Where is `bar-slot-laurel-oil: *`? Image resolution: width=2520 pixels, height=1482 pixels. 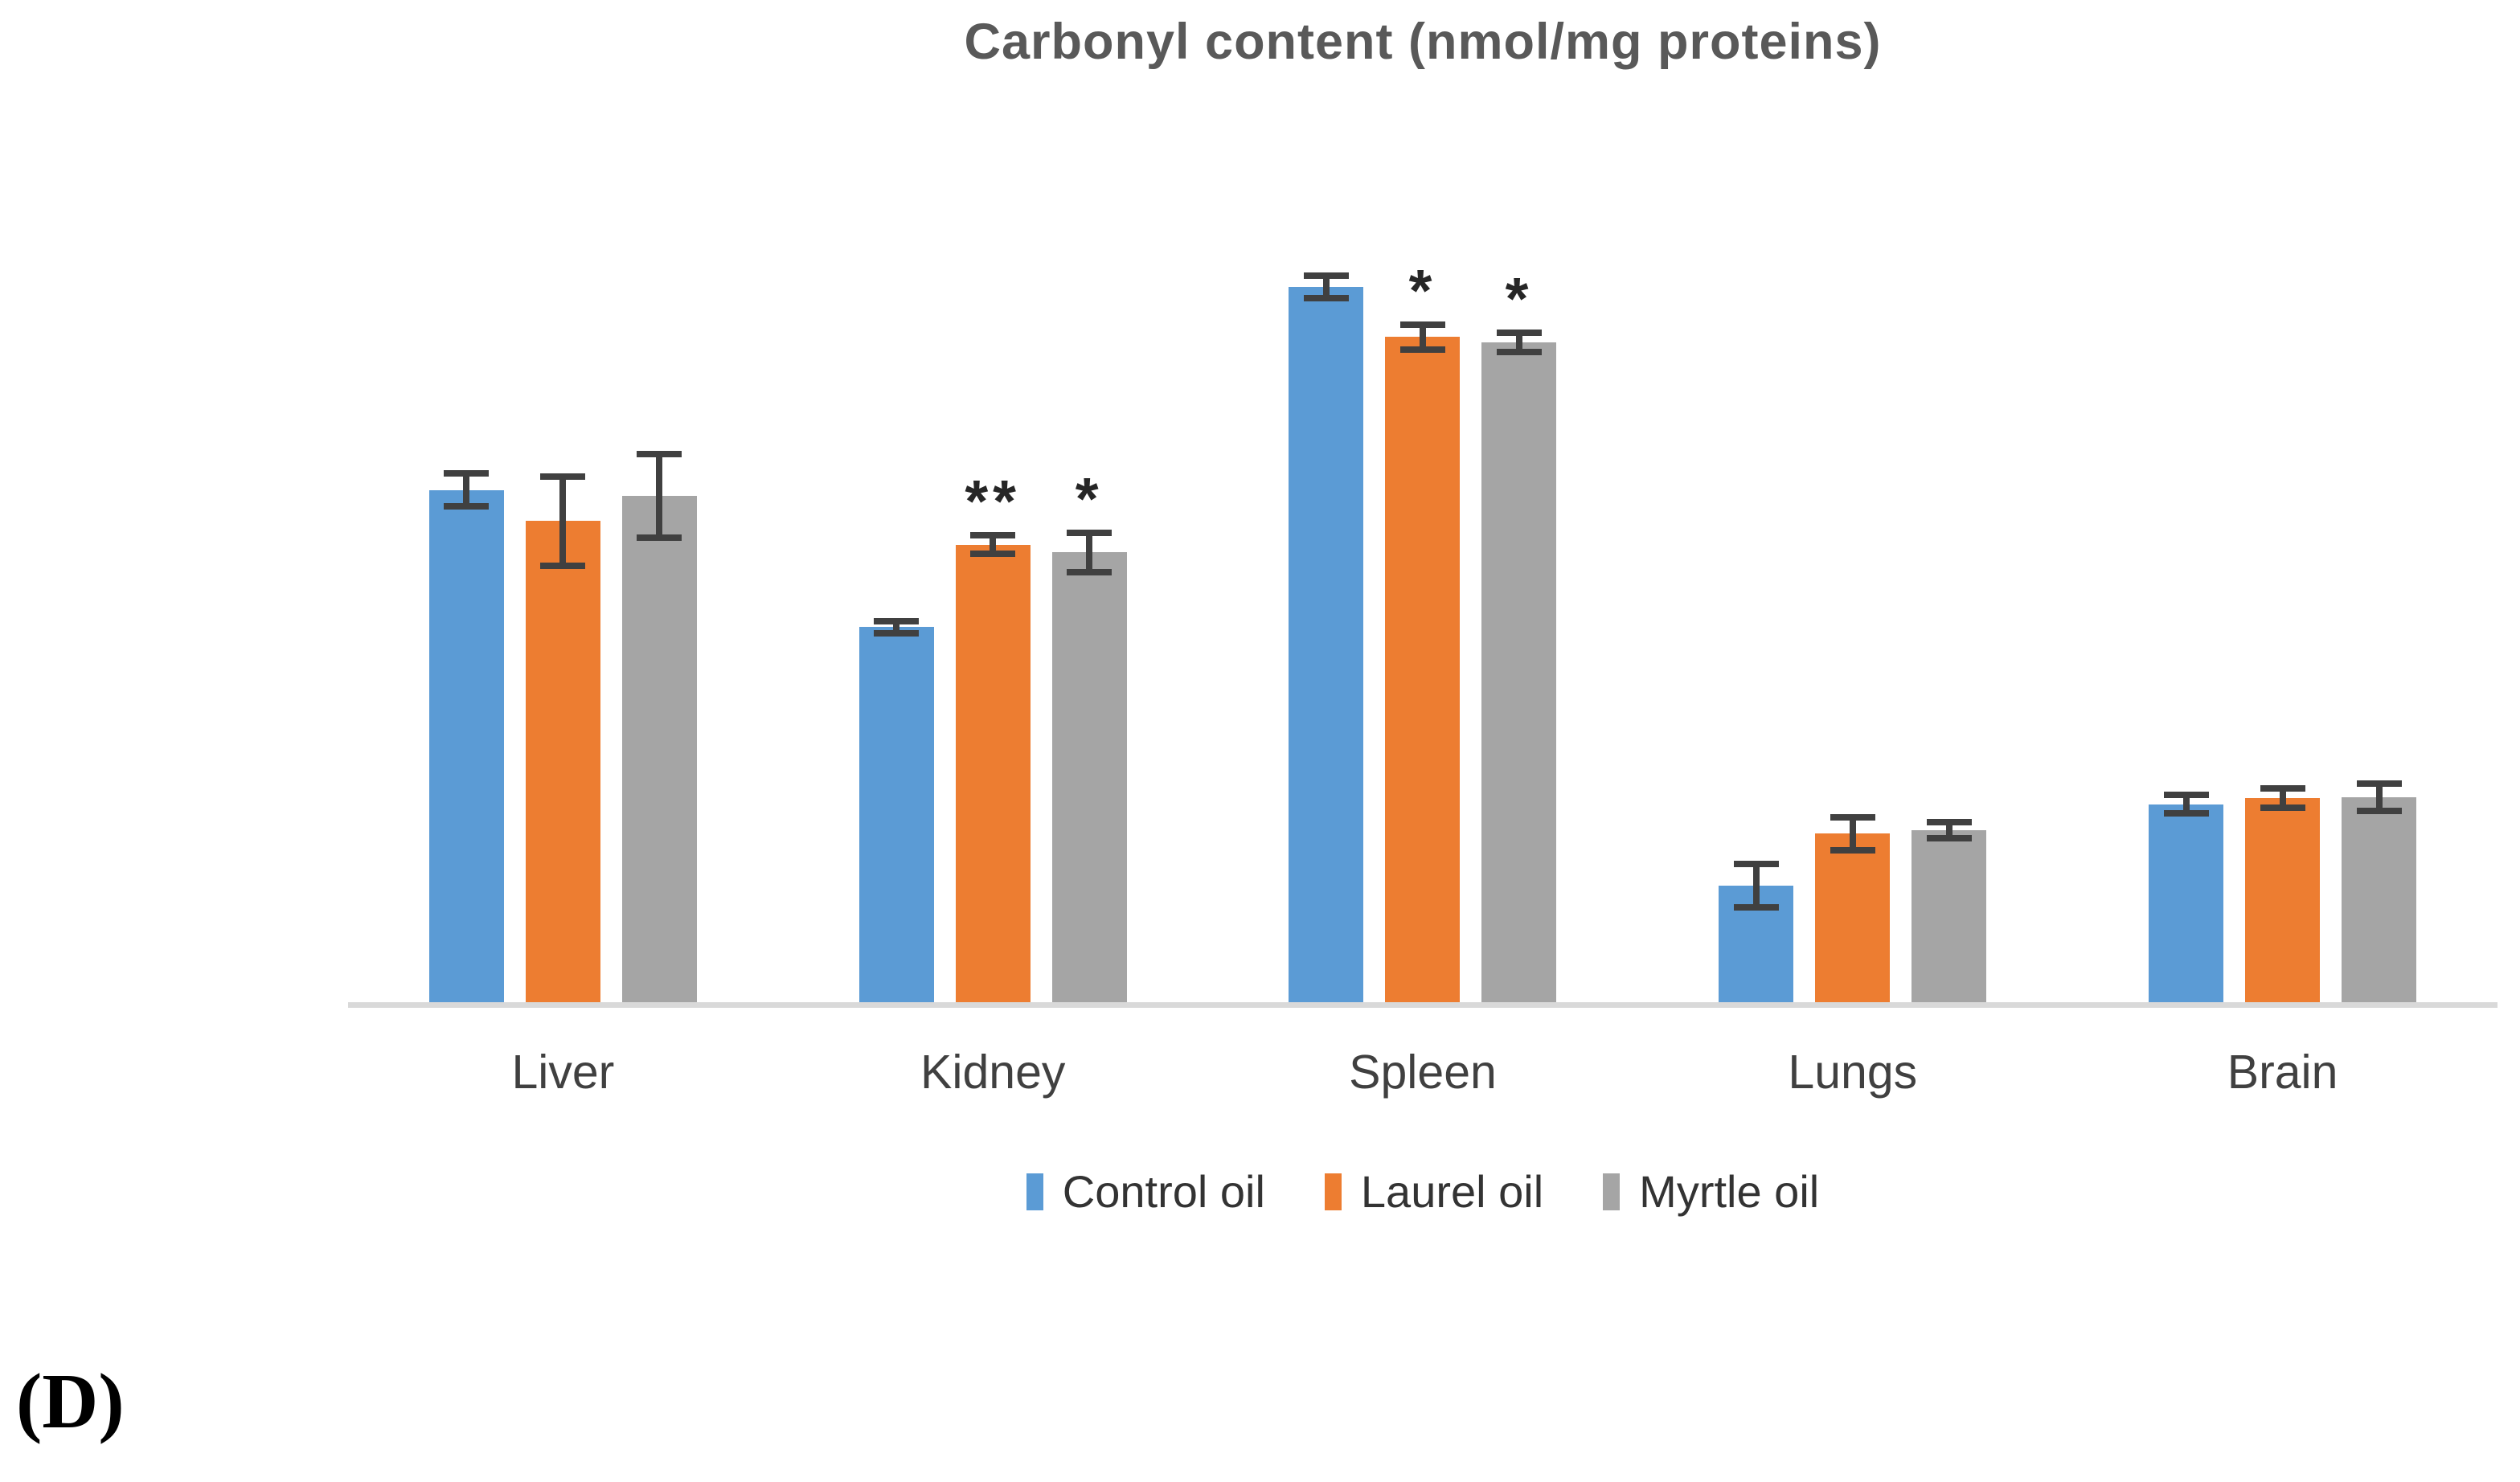 bar-slot-laurel-oil: * is located at coordinates (1423, 571).